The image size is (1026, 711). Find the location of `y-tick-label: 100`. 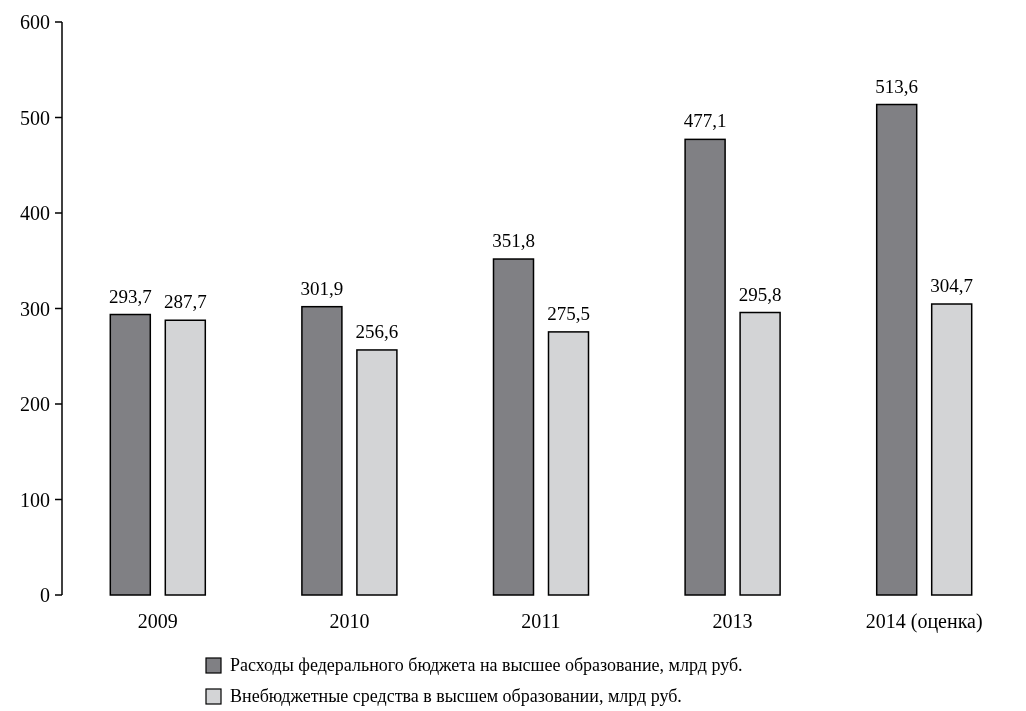

y-tick-label: 100 is located at coordinates (35, 499).